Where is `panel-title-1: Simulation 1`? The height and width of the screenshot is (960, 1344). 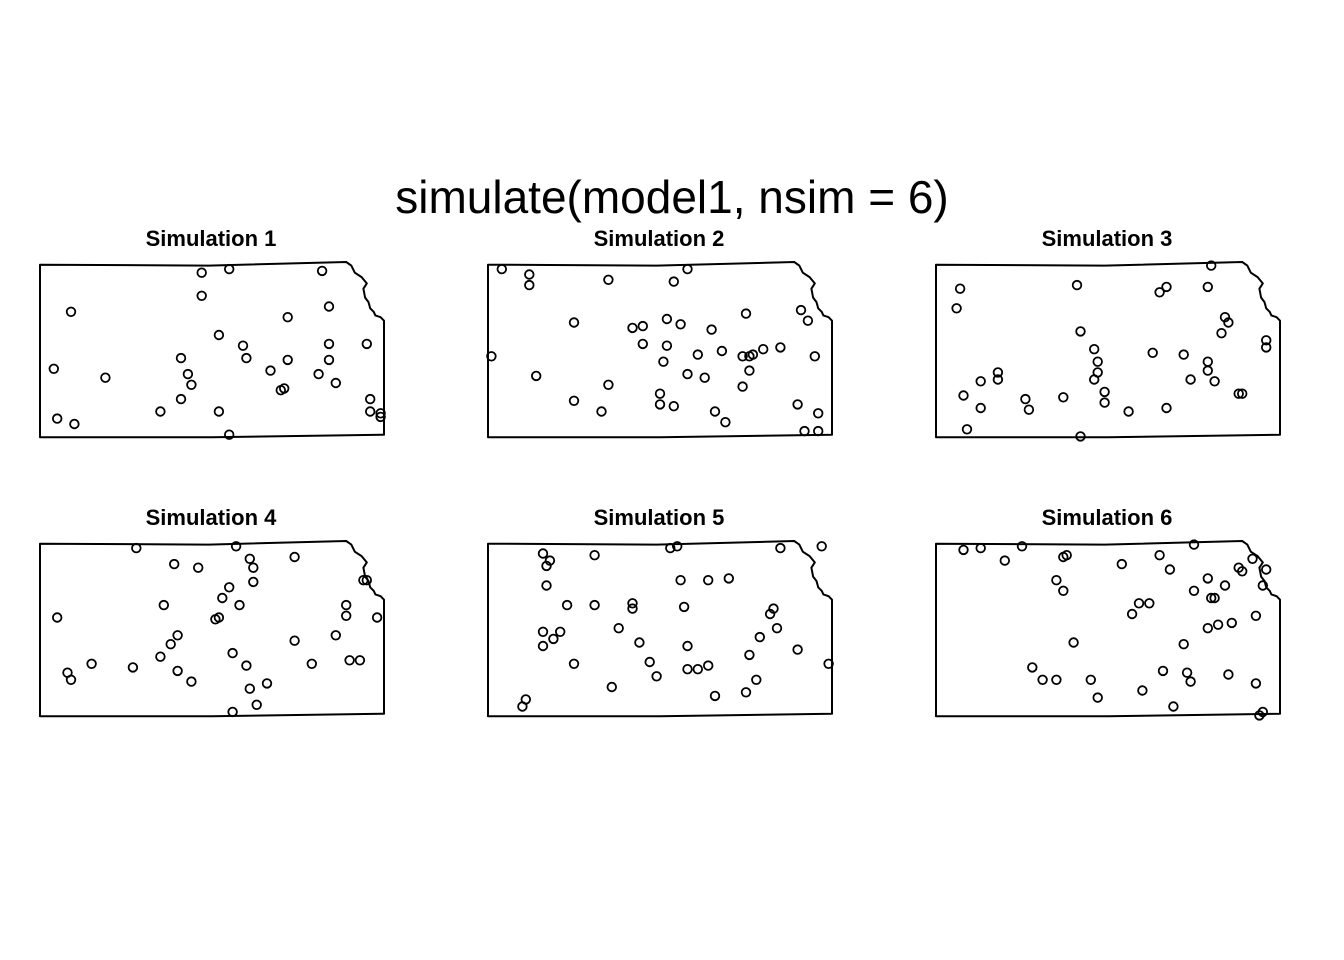
panel-title-1: Simulation 1 is located at coordinates (211, 238).